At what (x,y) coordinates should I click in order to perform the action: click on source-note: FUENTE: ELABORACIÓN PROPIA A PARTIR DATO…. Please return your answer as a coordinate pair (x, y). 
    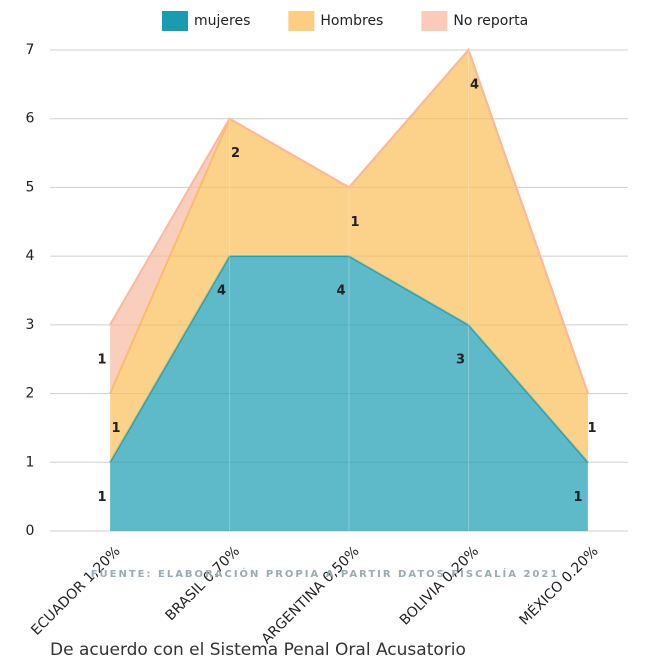
    Looking at the image, I should click on (325, 573).